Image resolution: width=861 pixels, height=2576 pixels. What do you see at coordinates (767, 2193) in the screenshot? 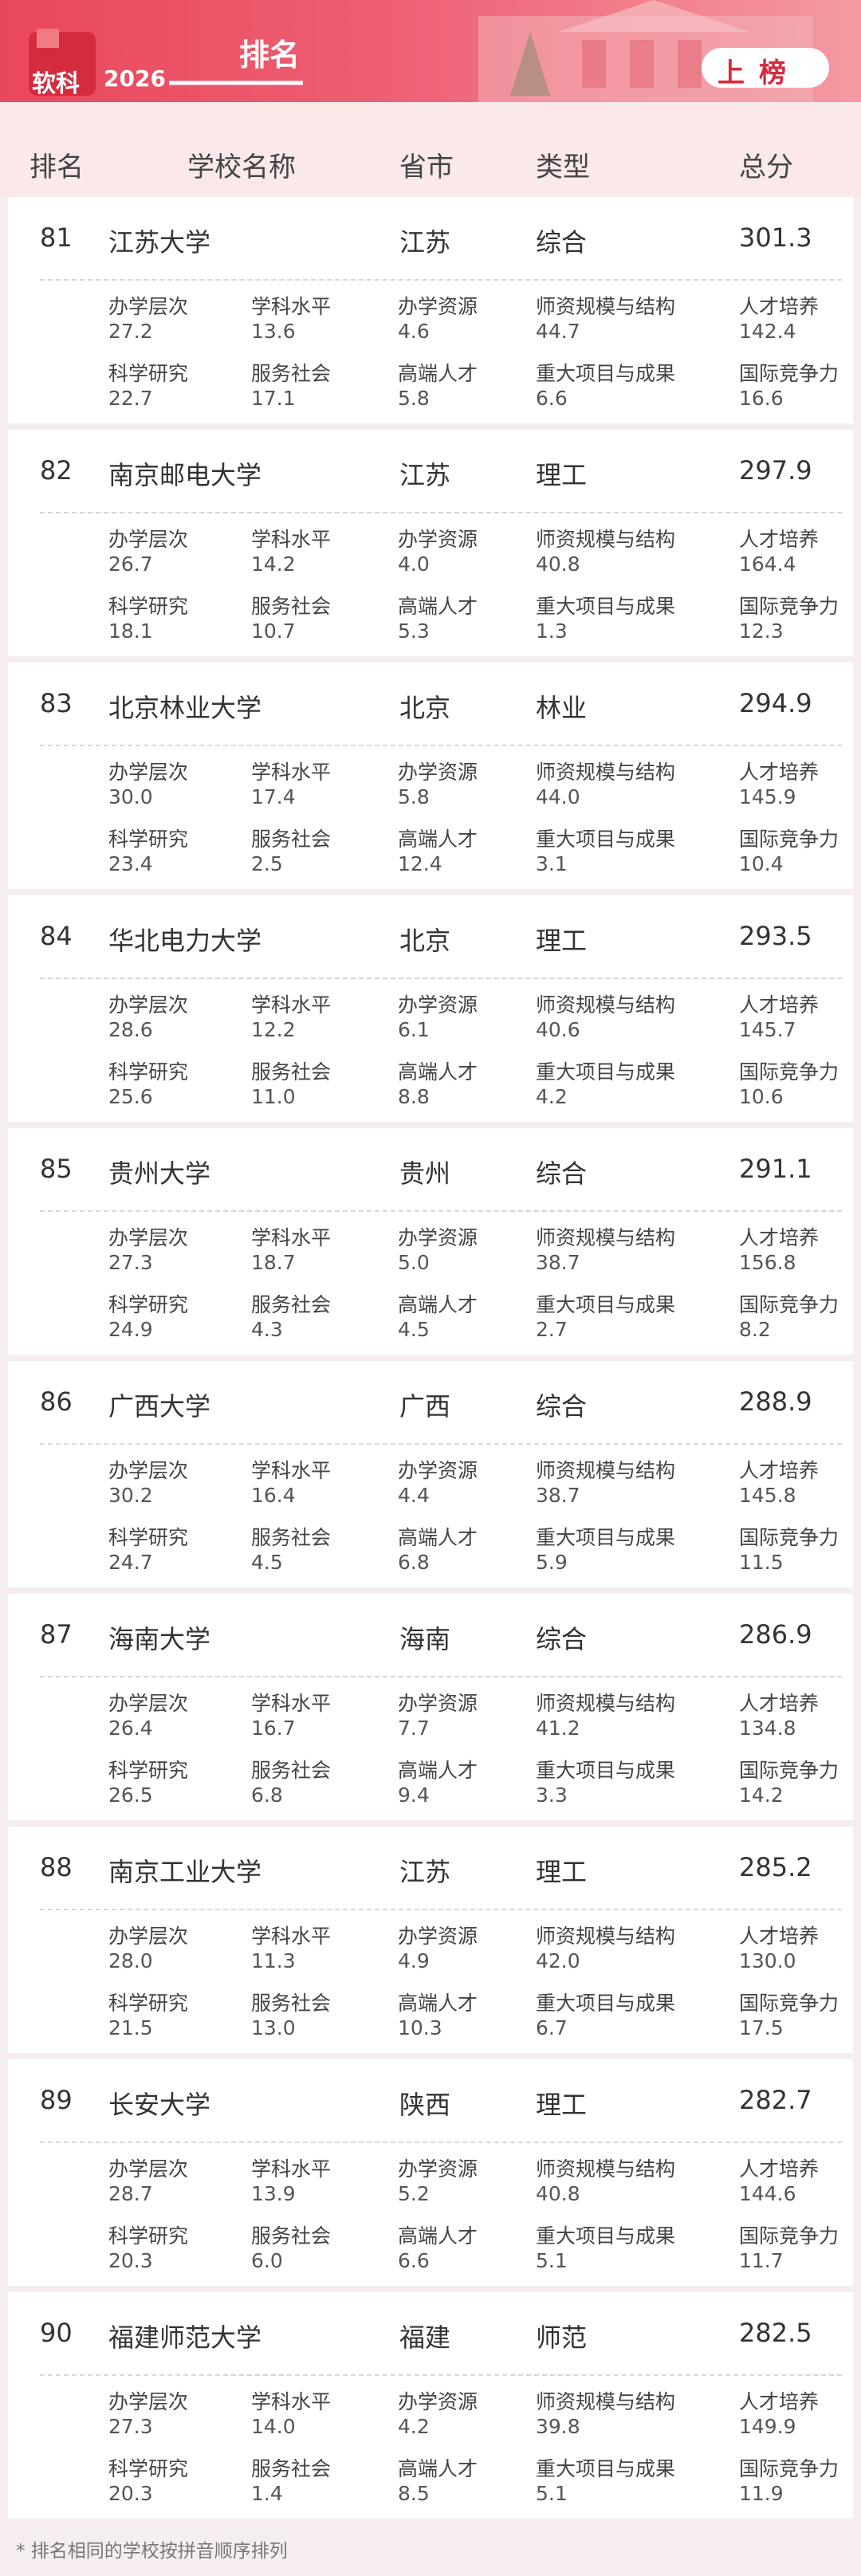
I see `metric-value: 144.6` at bounding box center [767, 2193].